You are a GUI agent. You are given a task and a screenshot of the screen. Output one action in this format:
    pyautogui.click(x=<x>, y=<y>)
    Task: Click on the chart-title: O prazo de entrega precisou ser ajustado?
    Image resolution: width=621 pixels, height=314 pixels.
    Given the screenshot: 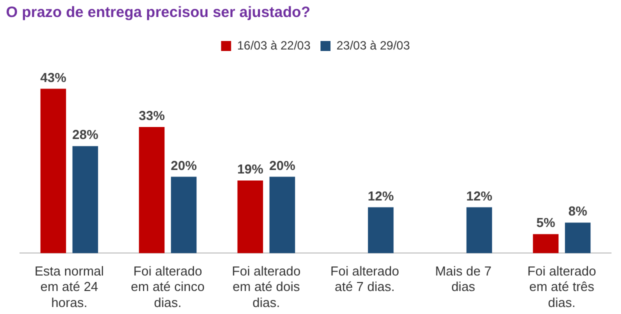 What is the action you would take?
    pyautogui.click(x=158, y=12)
    